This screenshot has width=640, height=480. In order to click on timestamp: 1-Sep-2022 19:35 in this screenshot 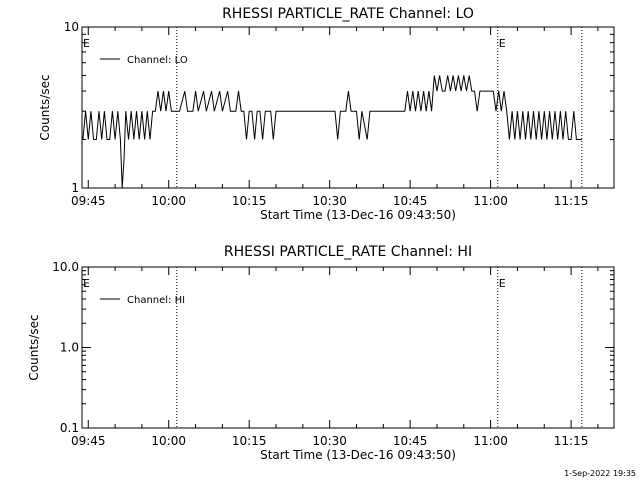, I will do `click(600, 473)`.